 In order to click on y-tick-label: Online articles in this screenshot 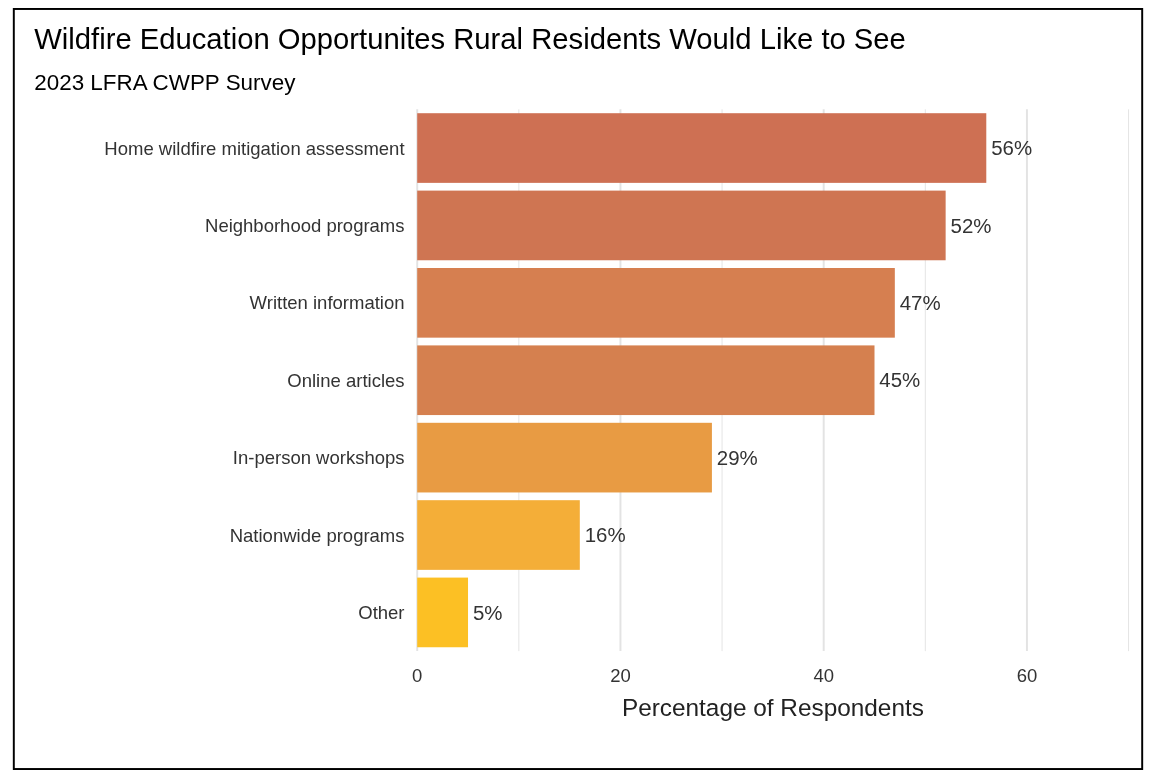, I will do `click(346, 380)`.